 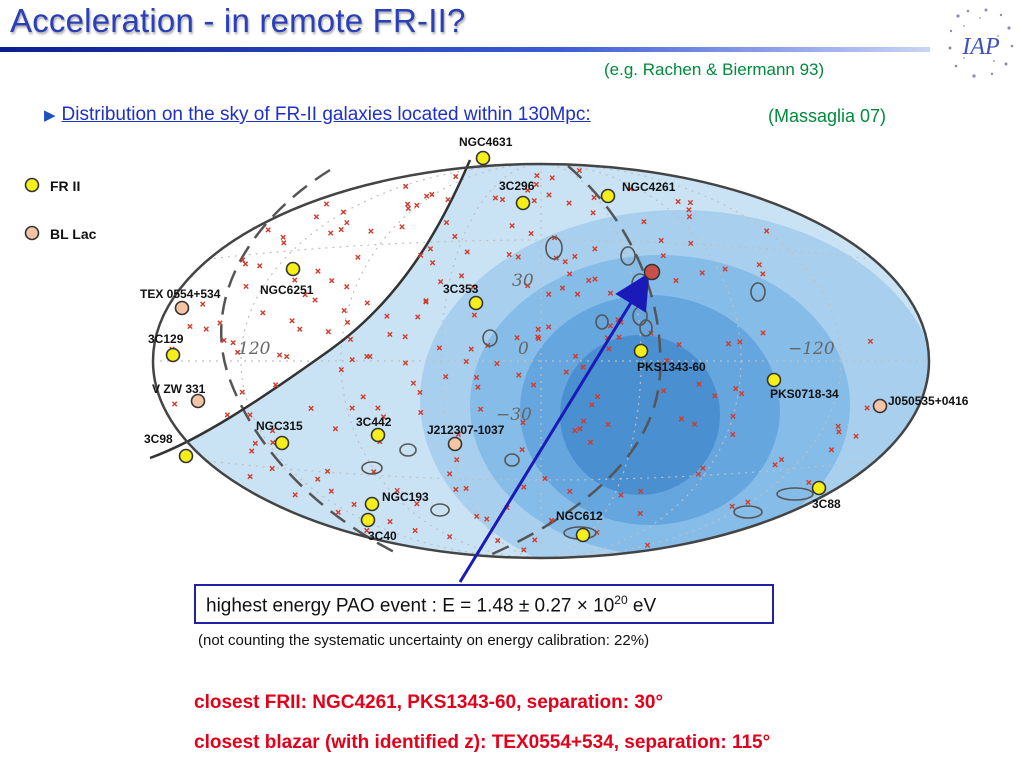 I want to click on slide-title: Acceleration - in remote FR-II?, so click(x=238, y=20).